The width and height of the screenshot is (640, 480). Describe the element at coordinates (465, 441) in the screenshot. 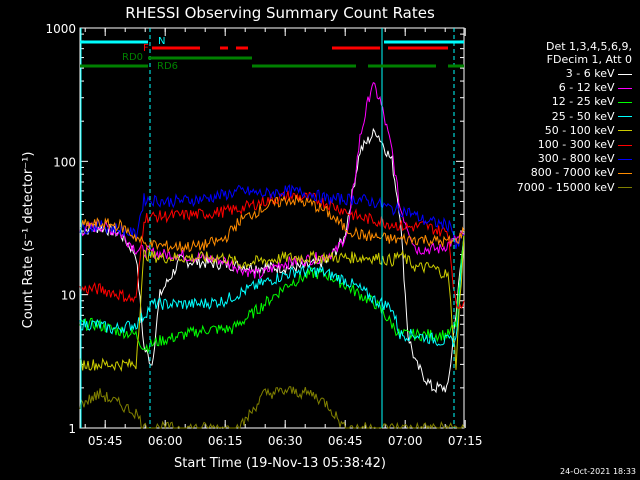

I see `x-tick-label: 07:15` at that location.